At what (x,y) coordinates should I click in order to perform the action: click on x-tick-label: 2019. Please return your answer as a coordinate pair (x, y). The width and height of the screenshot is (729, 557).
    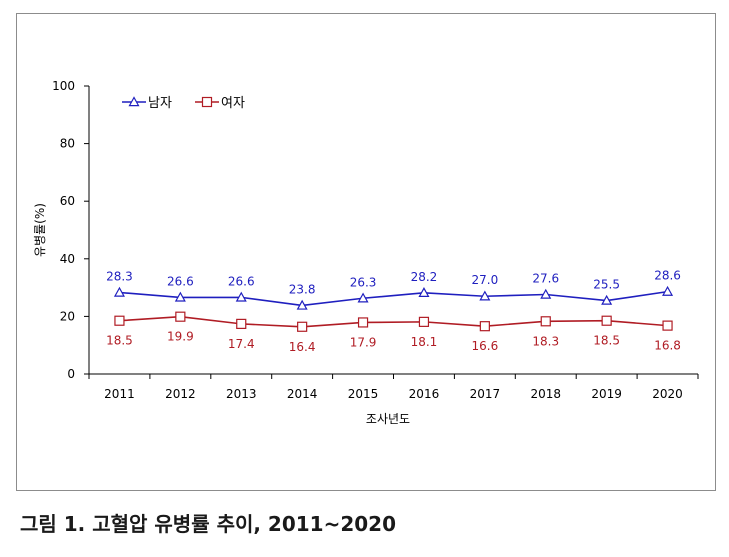
    Looking at the image, I should click on (606, 394).